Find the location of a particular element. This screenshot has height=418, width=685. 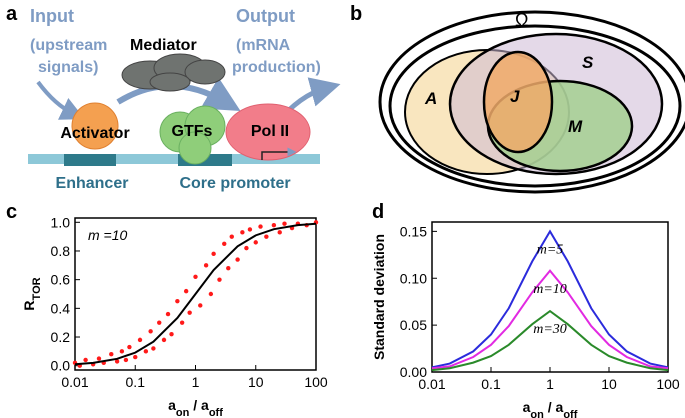

label: S is located at coordinates (588, 62).